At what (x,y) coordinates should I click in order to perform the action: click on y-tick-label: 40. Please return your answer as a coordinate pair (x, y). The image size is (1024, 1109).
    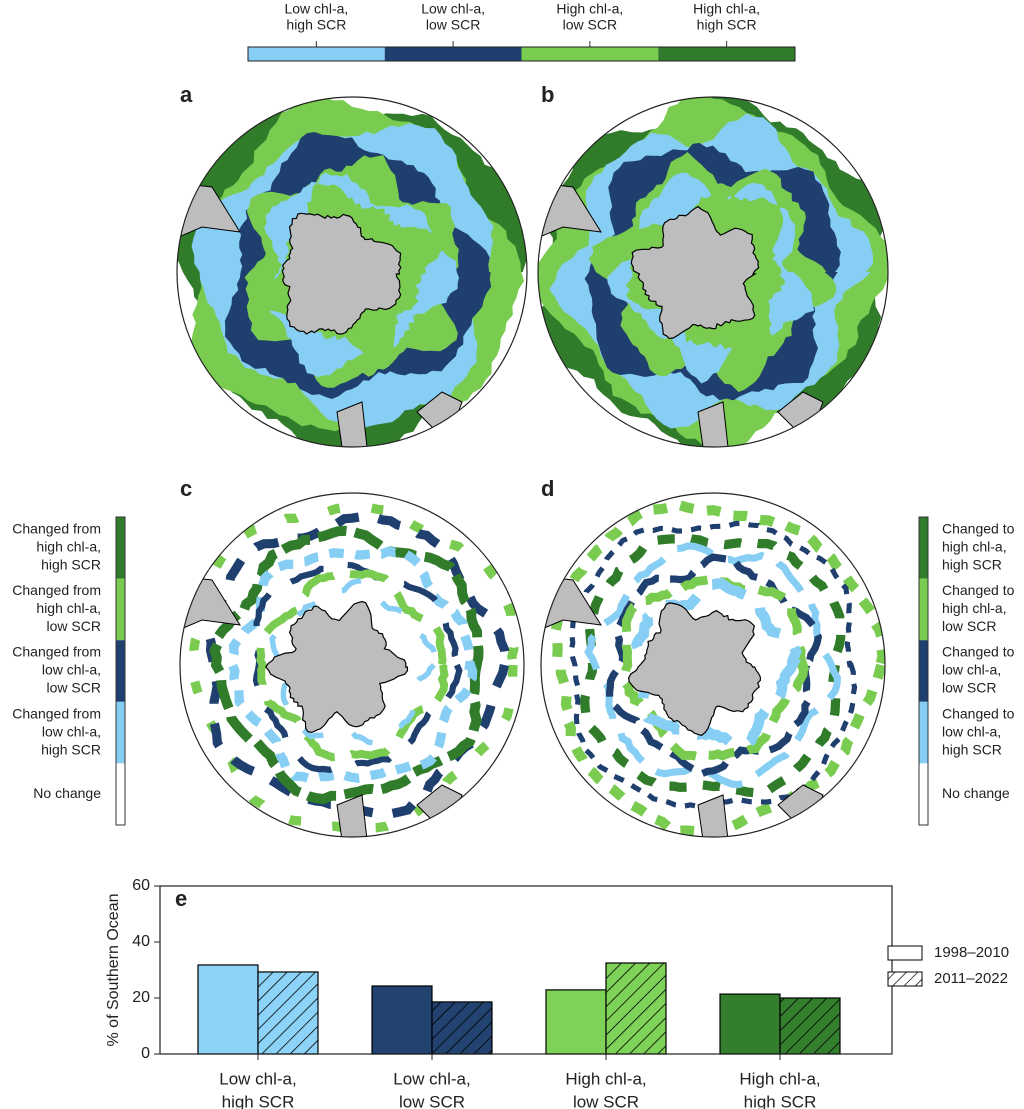
    Looking at the image, I should click on (141, 941).